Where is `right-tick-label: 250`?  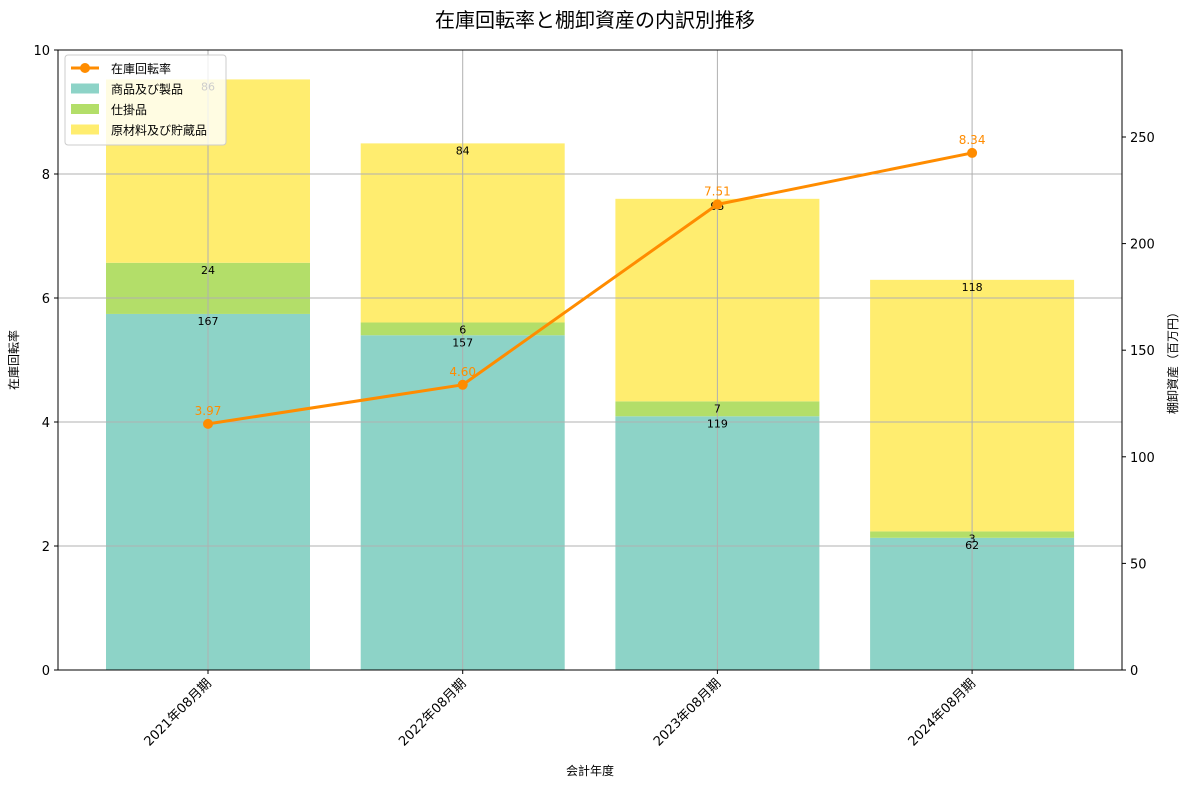
right-tick-label: 250 is located at coordinates (1142, 138).